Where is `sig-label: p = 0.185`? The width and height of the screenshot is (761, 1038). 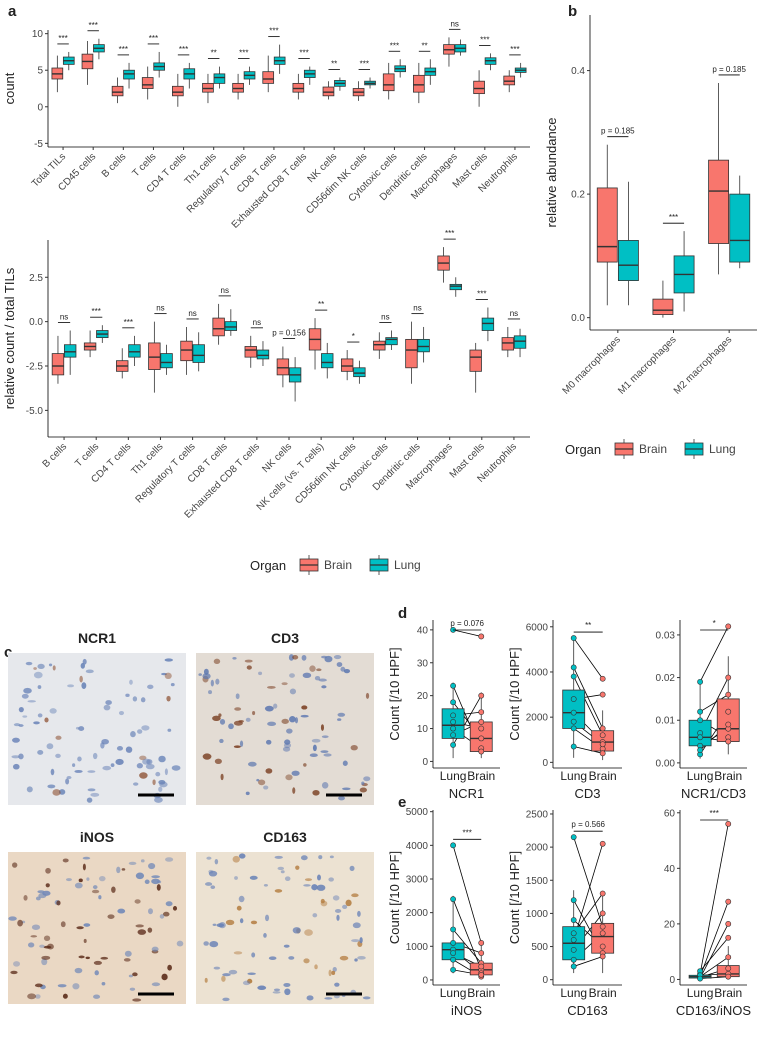
sig-label: p = 0.185 is located at coordinates (618, 131).